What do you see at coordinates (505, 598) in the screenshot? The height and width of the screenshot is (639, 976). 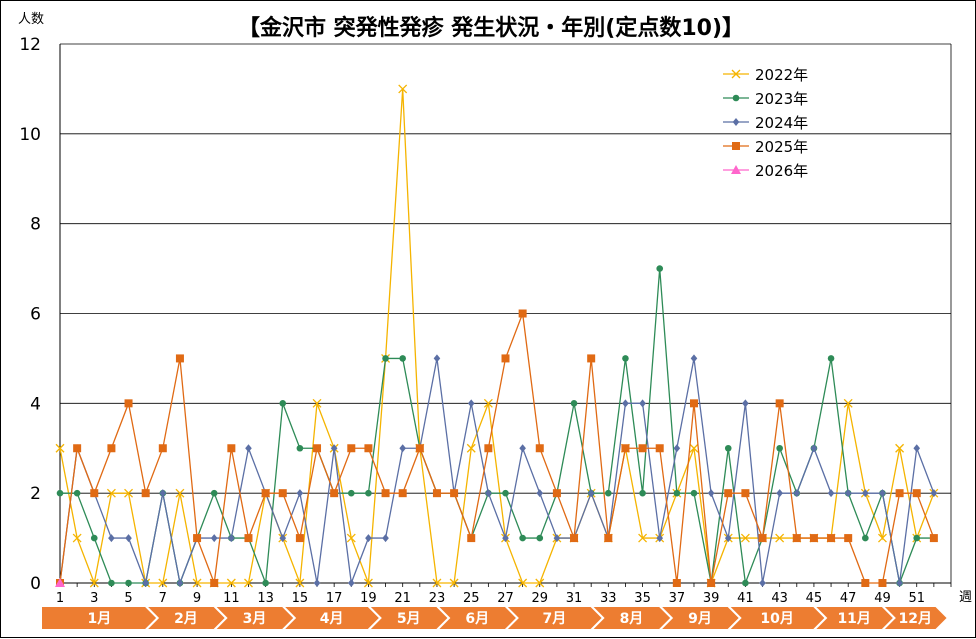 I see `x-tick-label: 27` at bounding box center [505, 598].